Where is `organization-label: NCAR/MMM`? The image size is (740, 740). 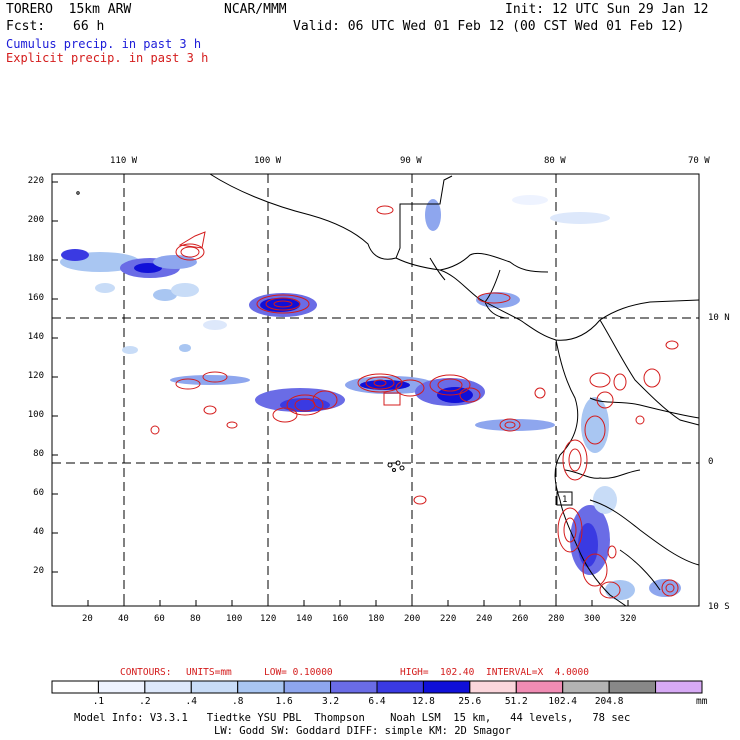 organization-label: NCAR/MMM is located at coordinates (255, 9).